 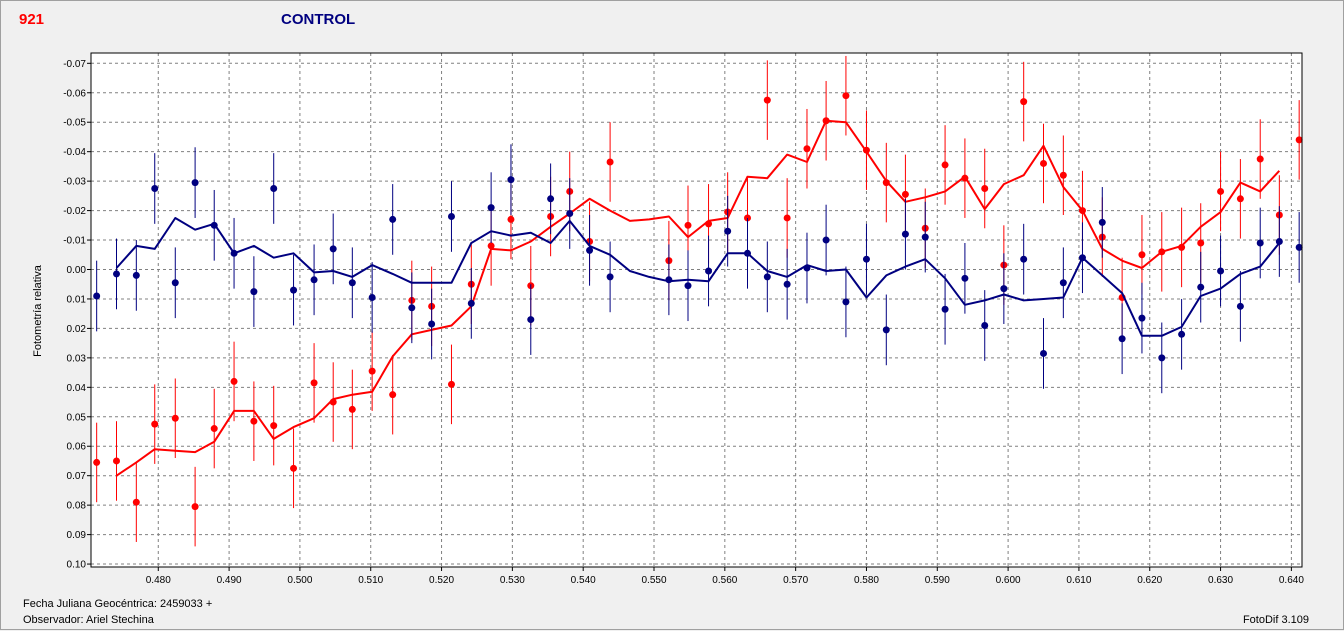 I want to click on y-tick-label: 0.10, so click(x=77, y=565).